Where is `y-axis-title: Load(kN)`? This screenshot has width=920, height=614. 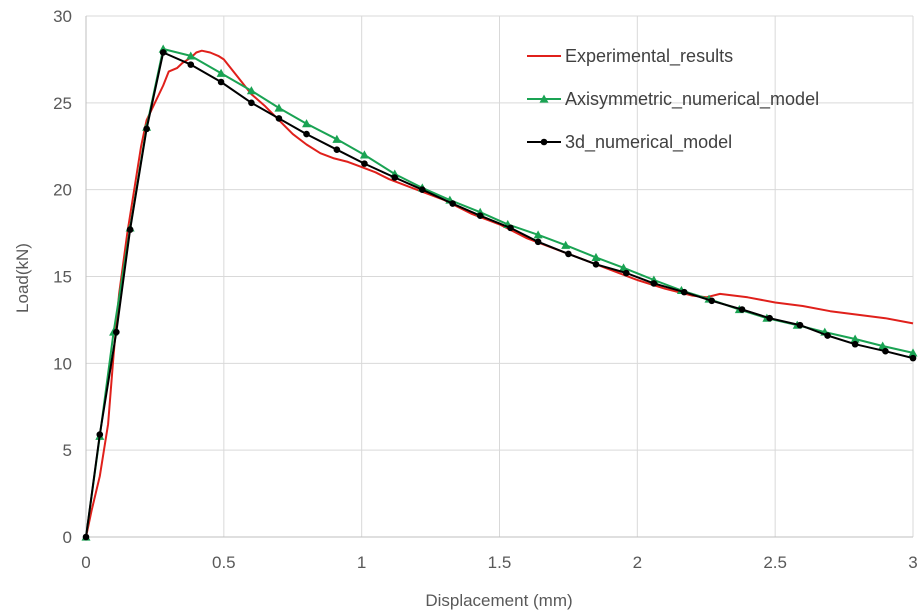
y-axis-title: Load(kN) is located at coordinates (22, 278).